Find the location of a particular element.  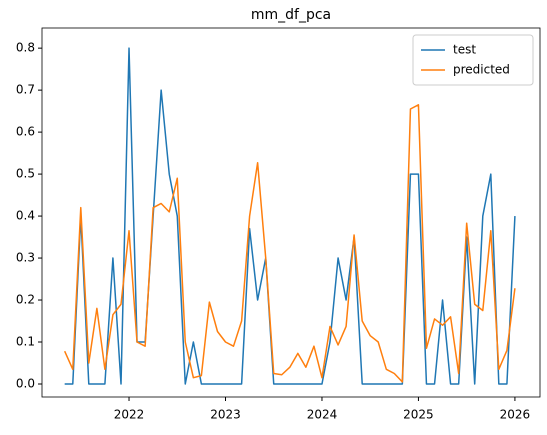

x-tick-label: 2026 is located at coordinates (515, 415).